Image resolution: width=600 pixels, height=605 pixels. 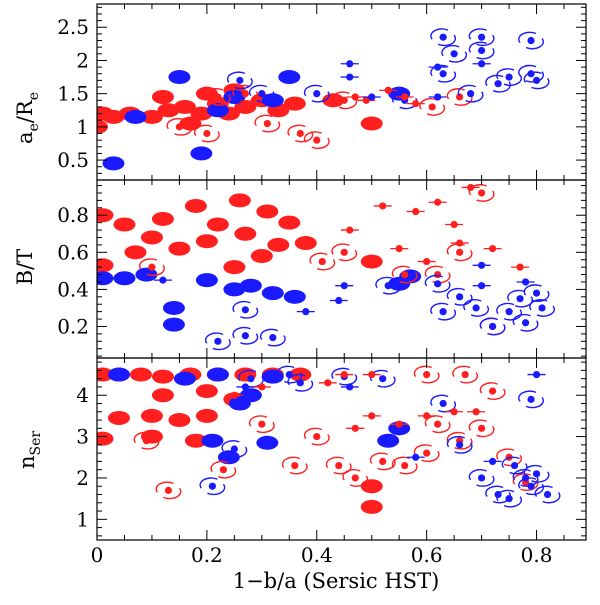 I want to click on bottom-ylabel: nSer, so click(x=29, y=450).